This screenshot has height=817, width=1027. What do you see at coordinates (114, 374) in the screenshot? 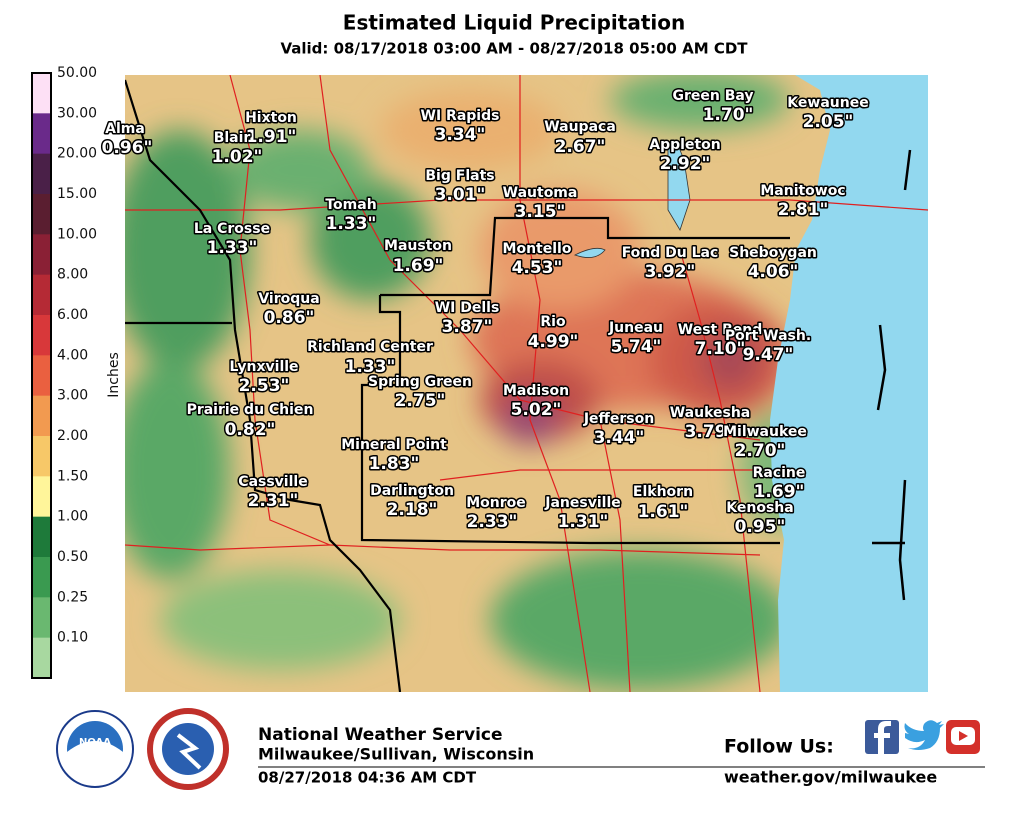
I see `legend-unit: Inches` at bounding box center [114, 374].